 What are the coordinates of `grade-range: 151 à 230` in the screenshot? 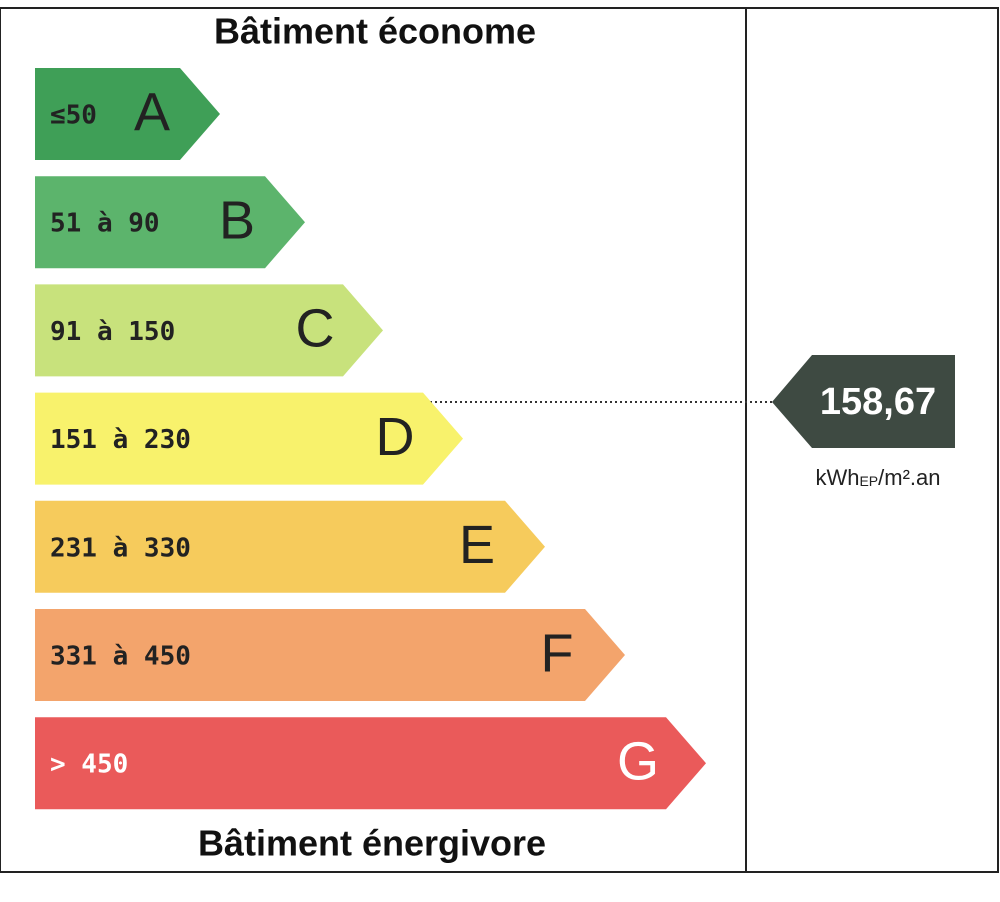 It's located at (120, 440).